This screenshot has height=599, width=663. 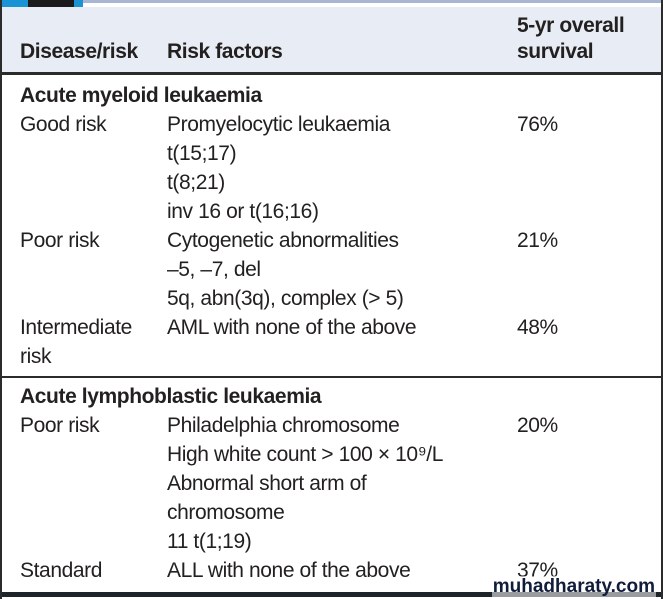 What do you see at coordinates (196, 182) in the screenshot?
I see `factor-line: t(8;21)` at bounding box center [196, 182].